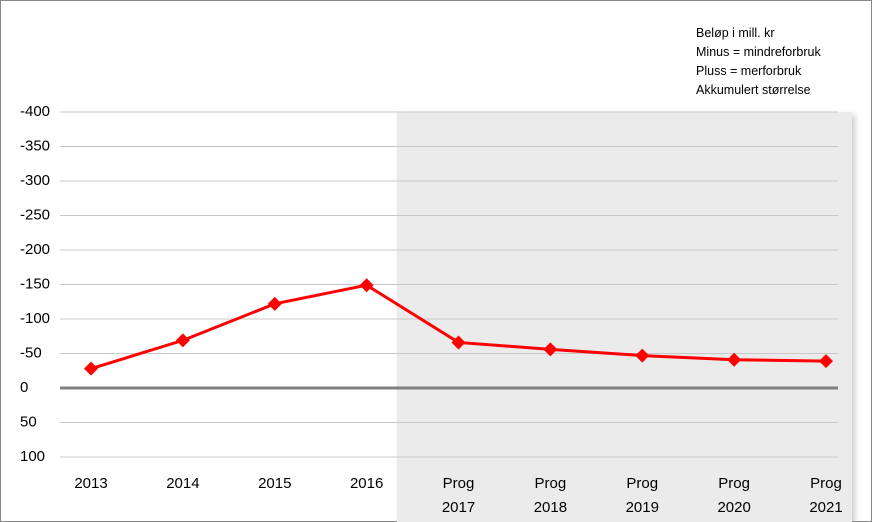  Describe the element at coordinates (31, 352) in the screenshot. I see `y-tick-label: -50` at that location.